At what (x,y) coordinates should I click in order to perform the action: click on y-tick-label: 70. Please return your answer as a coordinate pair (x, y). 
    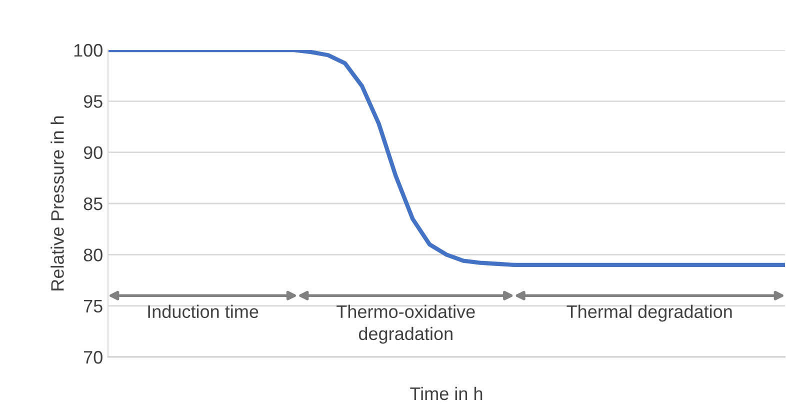
    Looking at the image, I should click on (93, 357).